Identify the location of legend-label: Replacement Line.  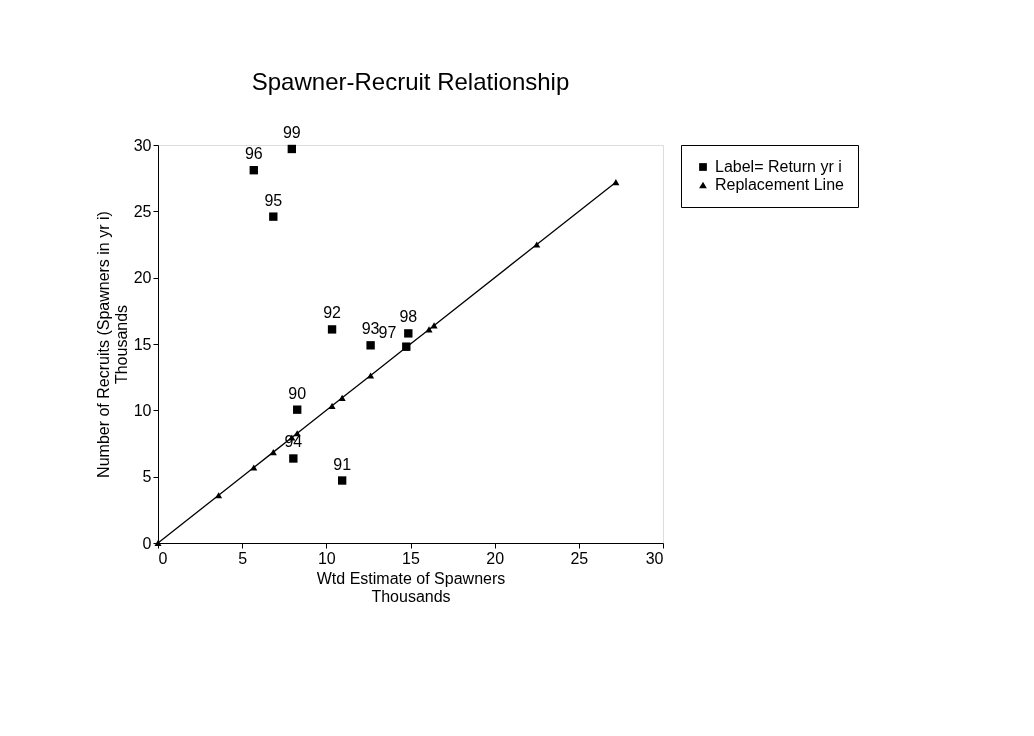
(780, 184).